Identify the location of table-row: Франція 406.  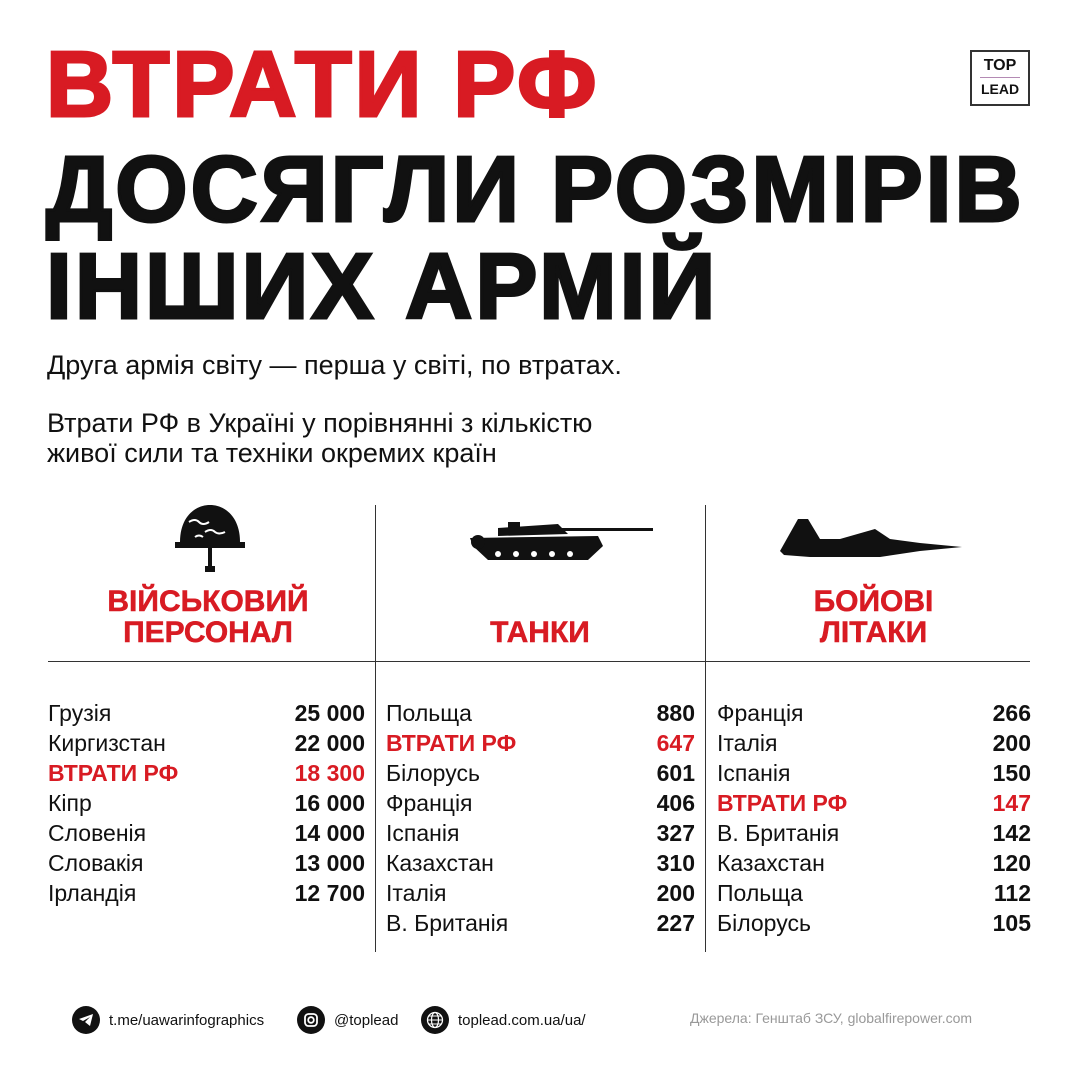
(540, 803).